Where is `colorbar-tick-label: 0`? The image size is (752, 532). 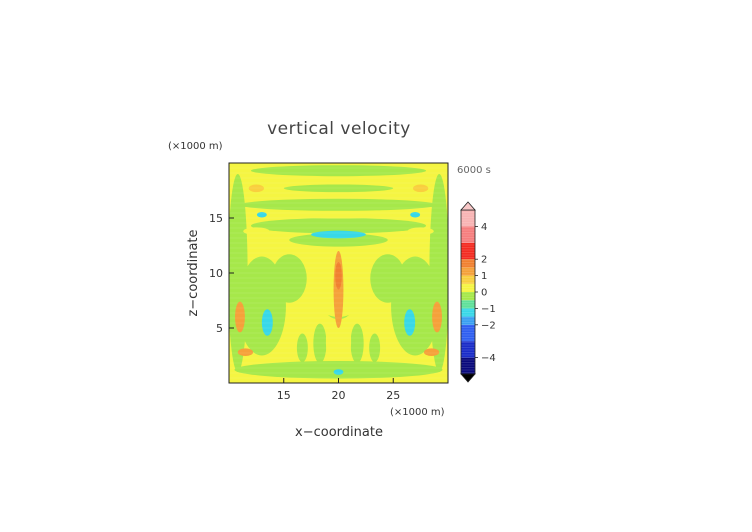
colorbar-tick-label: 0 is located at coordinates (484, 293).